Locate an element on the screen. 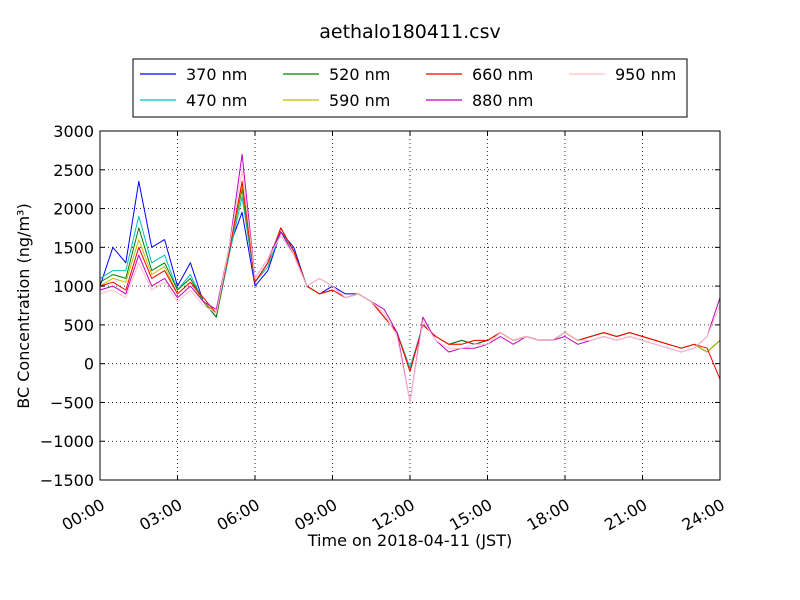  x-axis-title: Time on 2018-04-11 (JST) is located at coordinates (409, 540).